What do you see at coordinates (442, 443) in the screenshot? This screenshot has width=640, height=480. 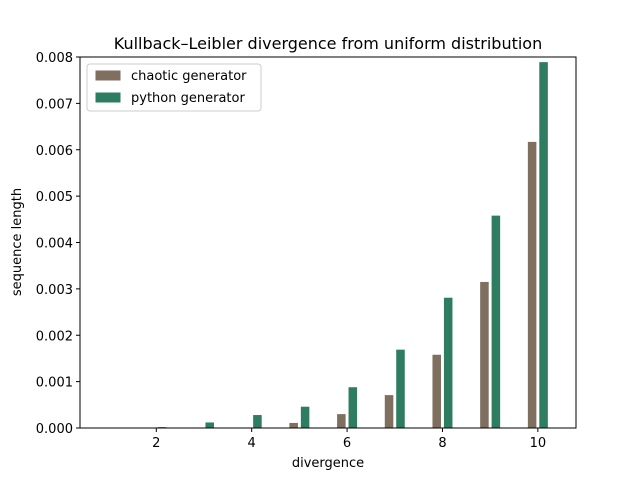 I see `x-tick-label: 8` at bounding box center [442, 443].